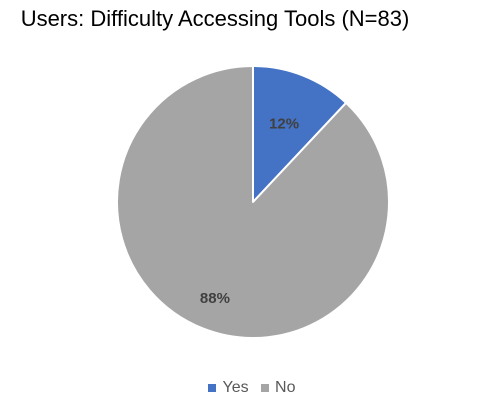  What do you see at coordinates (212, 388) in the screenshot?
I see `legend-swatch-yes` at bounding box center [212, 388].